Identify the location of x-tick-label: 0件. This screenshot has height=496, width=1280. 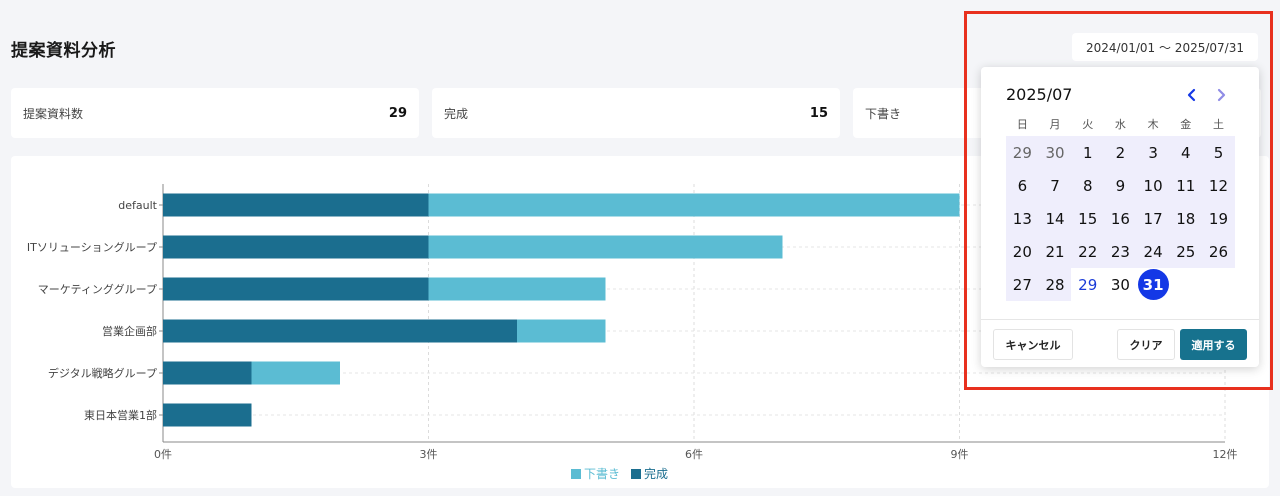
(163, 454).